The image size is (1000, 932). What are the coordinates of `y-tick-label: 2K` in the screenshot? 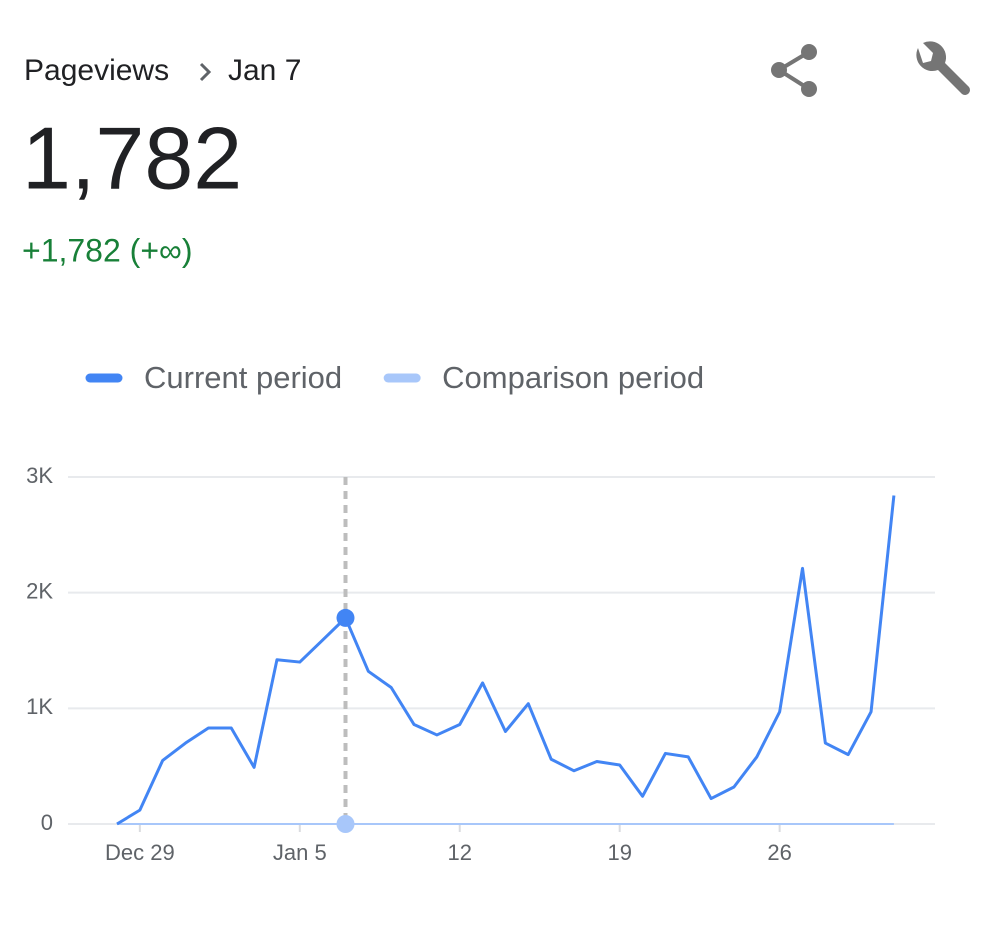 It's located at (39, 590).